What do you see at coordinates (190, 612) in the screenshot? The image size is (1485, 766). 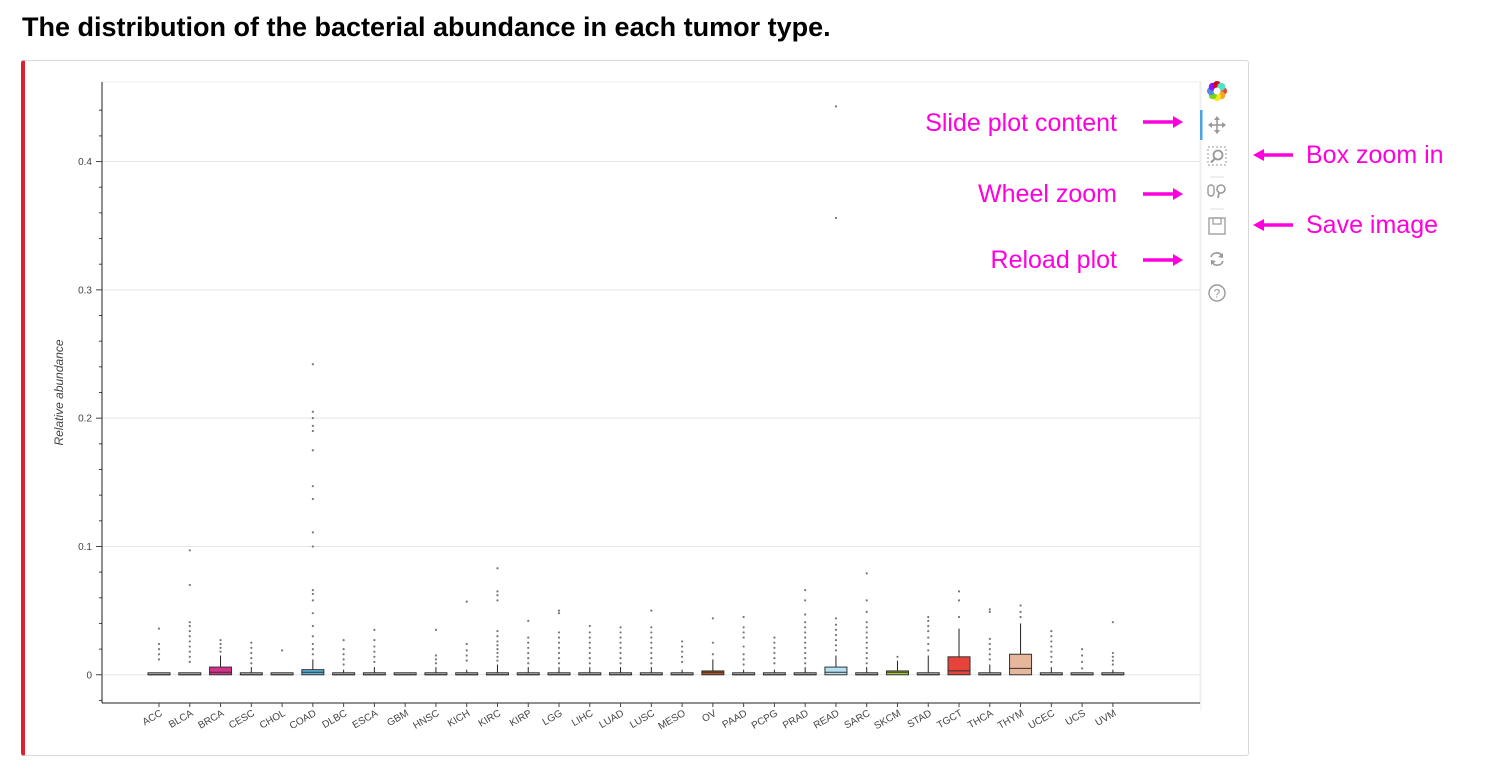 I see `box-blca` at bounding box center [190, 612].